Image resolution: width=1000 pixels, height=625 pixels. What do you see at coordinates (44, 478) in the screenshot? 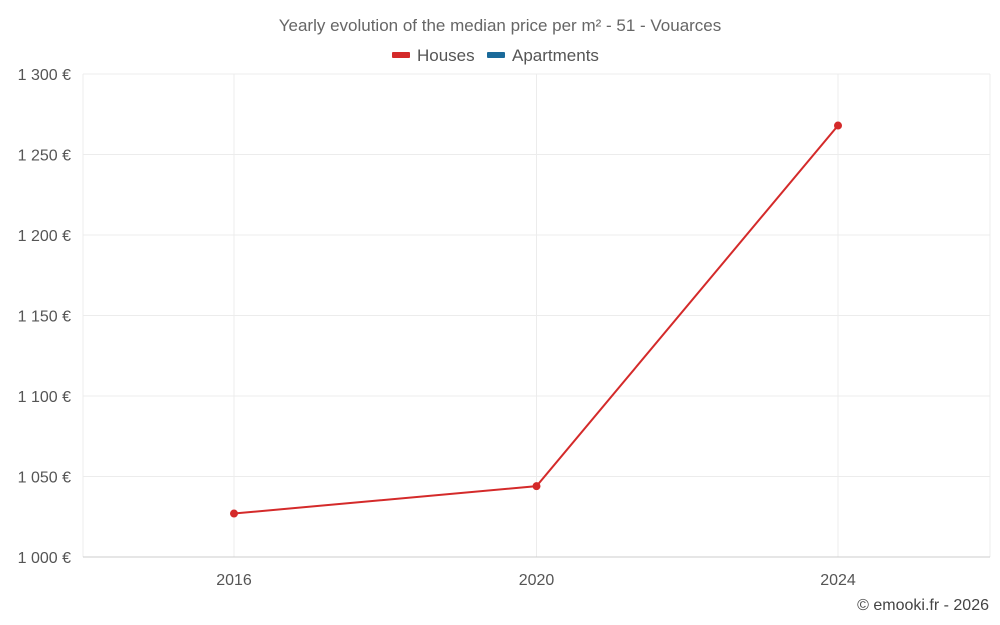
I see `y-tick-label: 1 050 €` at bounding box center [44, 478].